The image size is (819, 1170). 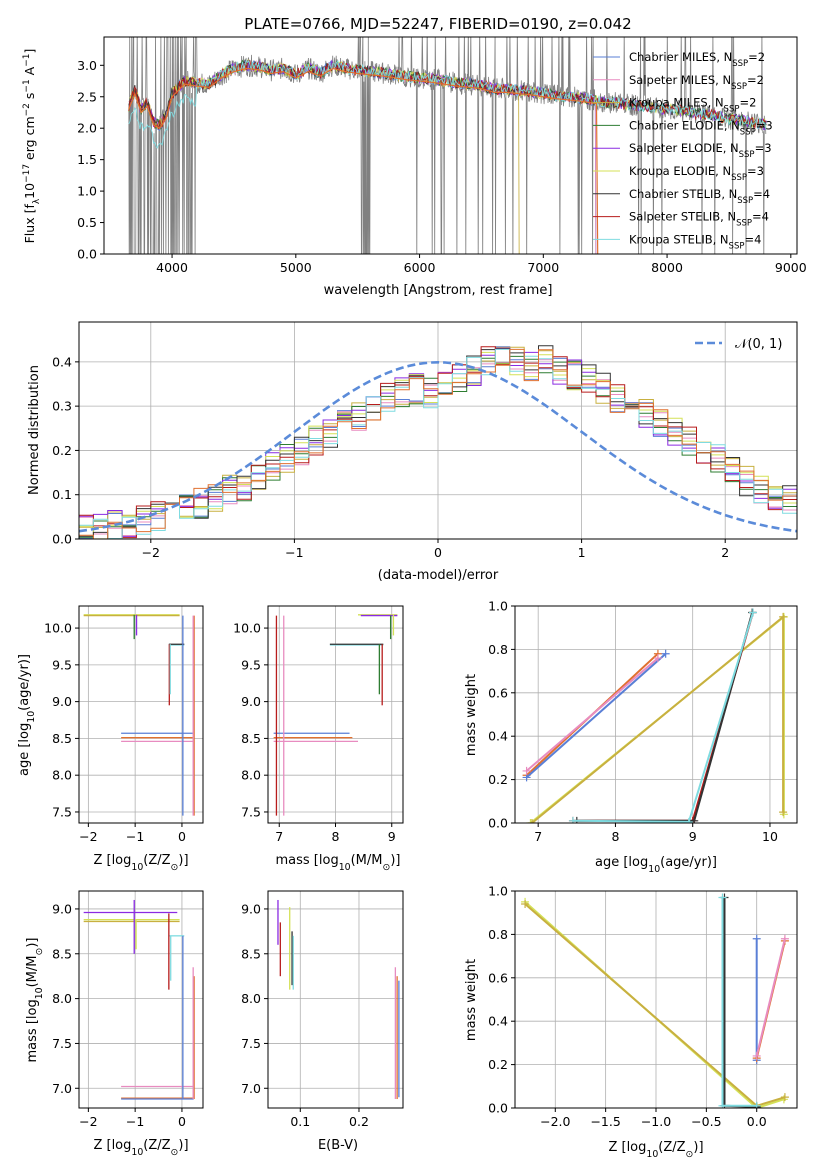 I want to click on age_vs_Z-panel: −2 −1 0 7.5 8.0 8.5 9.0 9.5 10.0, so click(x=124, y=724).